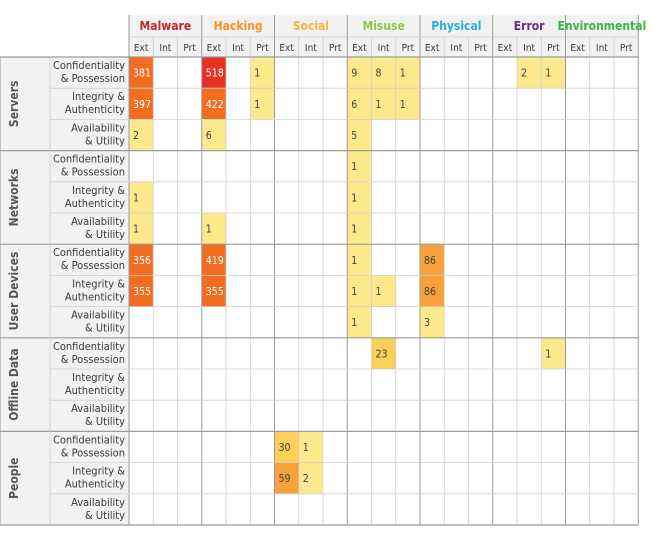 Image resolution: width=654 pixels, height=549 pixels. What do you see at coordinates (427, 323) in the screenshot?
I see `cell-value: 3` at bounding box center [427, 323].